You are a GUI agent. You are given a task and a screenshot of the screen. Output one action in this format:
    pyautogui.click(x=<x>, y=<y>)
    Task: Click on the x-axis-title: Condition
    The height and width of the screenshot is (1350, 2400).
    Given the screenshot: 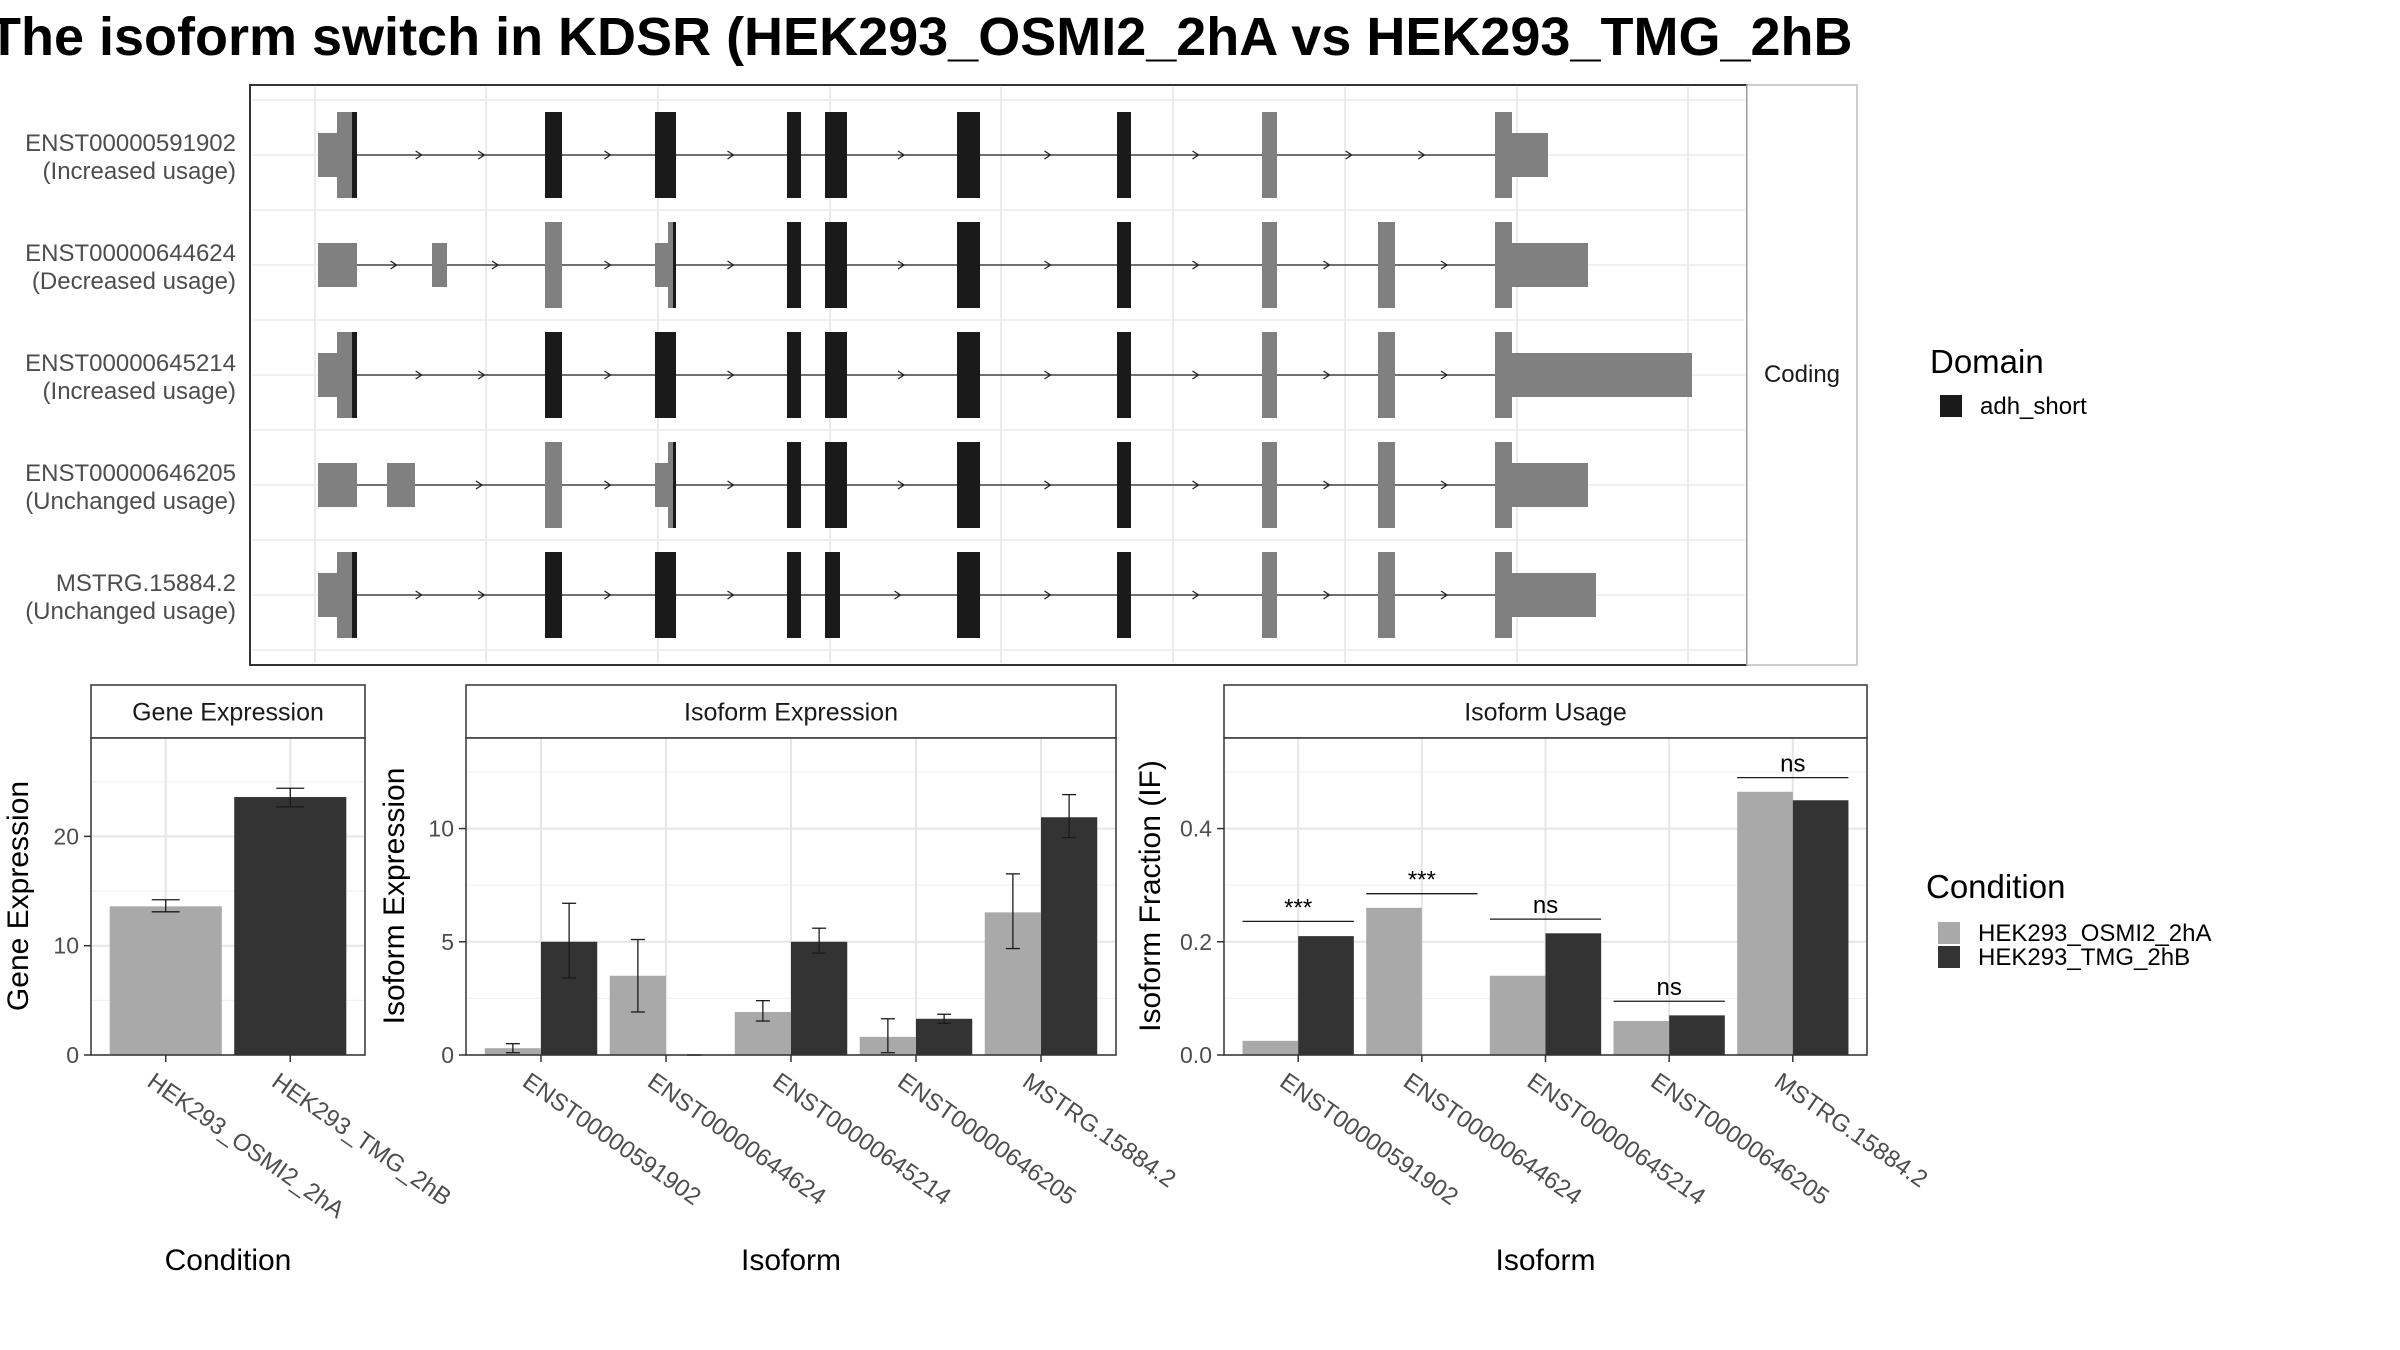 What is the action you would take?
    pyautogui.click(x=228, y=1260)
    